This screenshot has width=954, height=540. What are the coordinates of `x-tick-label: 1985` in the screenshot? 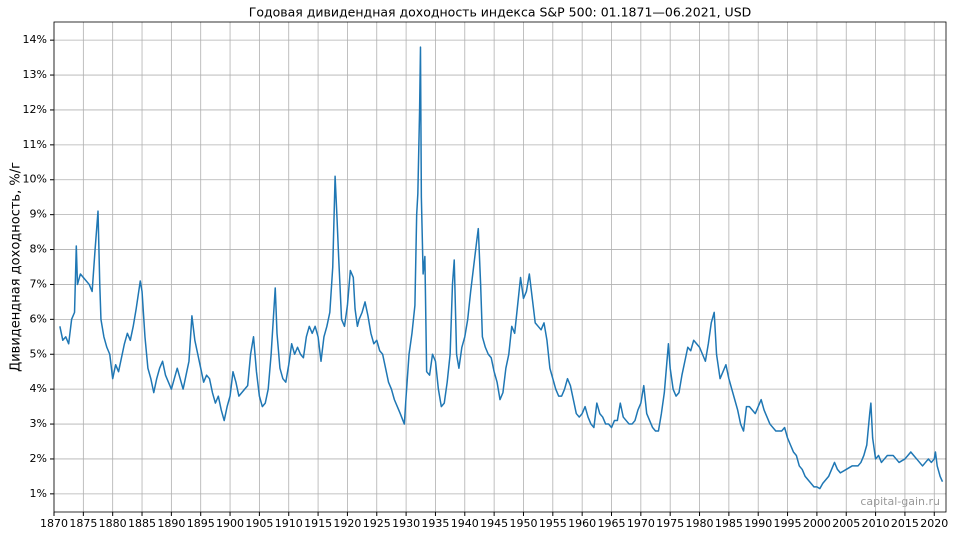 It's located at (729, 523).